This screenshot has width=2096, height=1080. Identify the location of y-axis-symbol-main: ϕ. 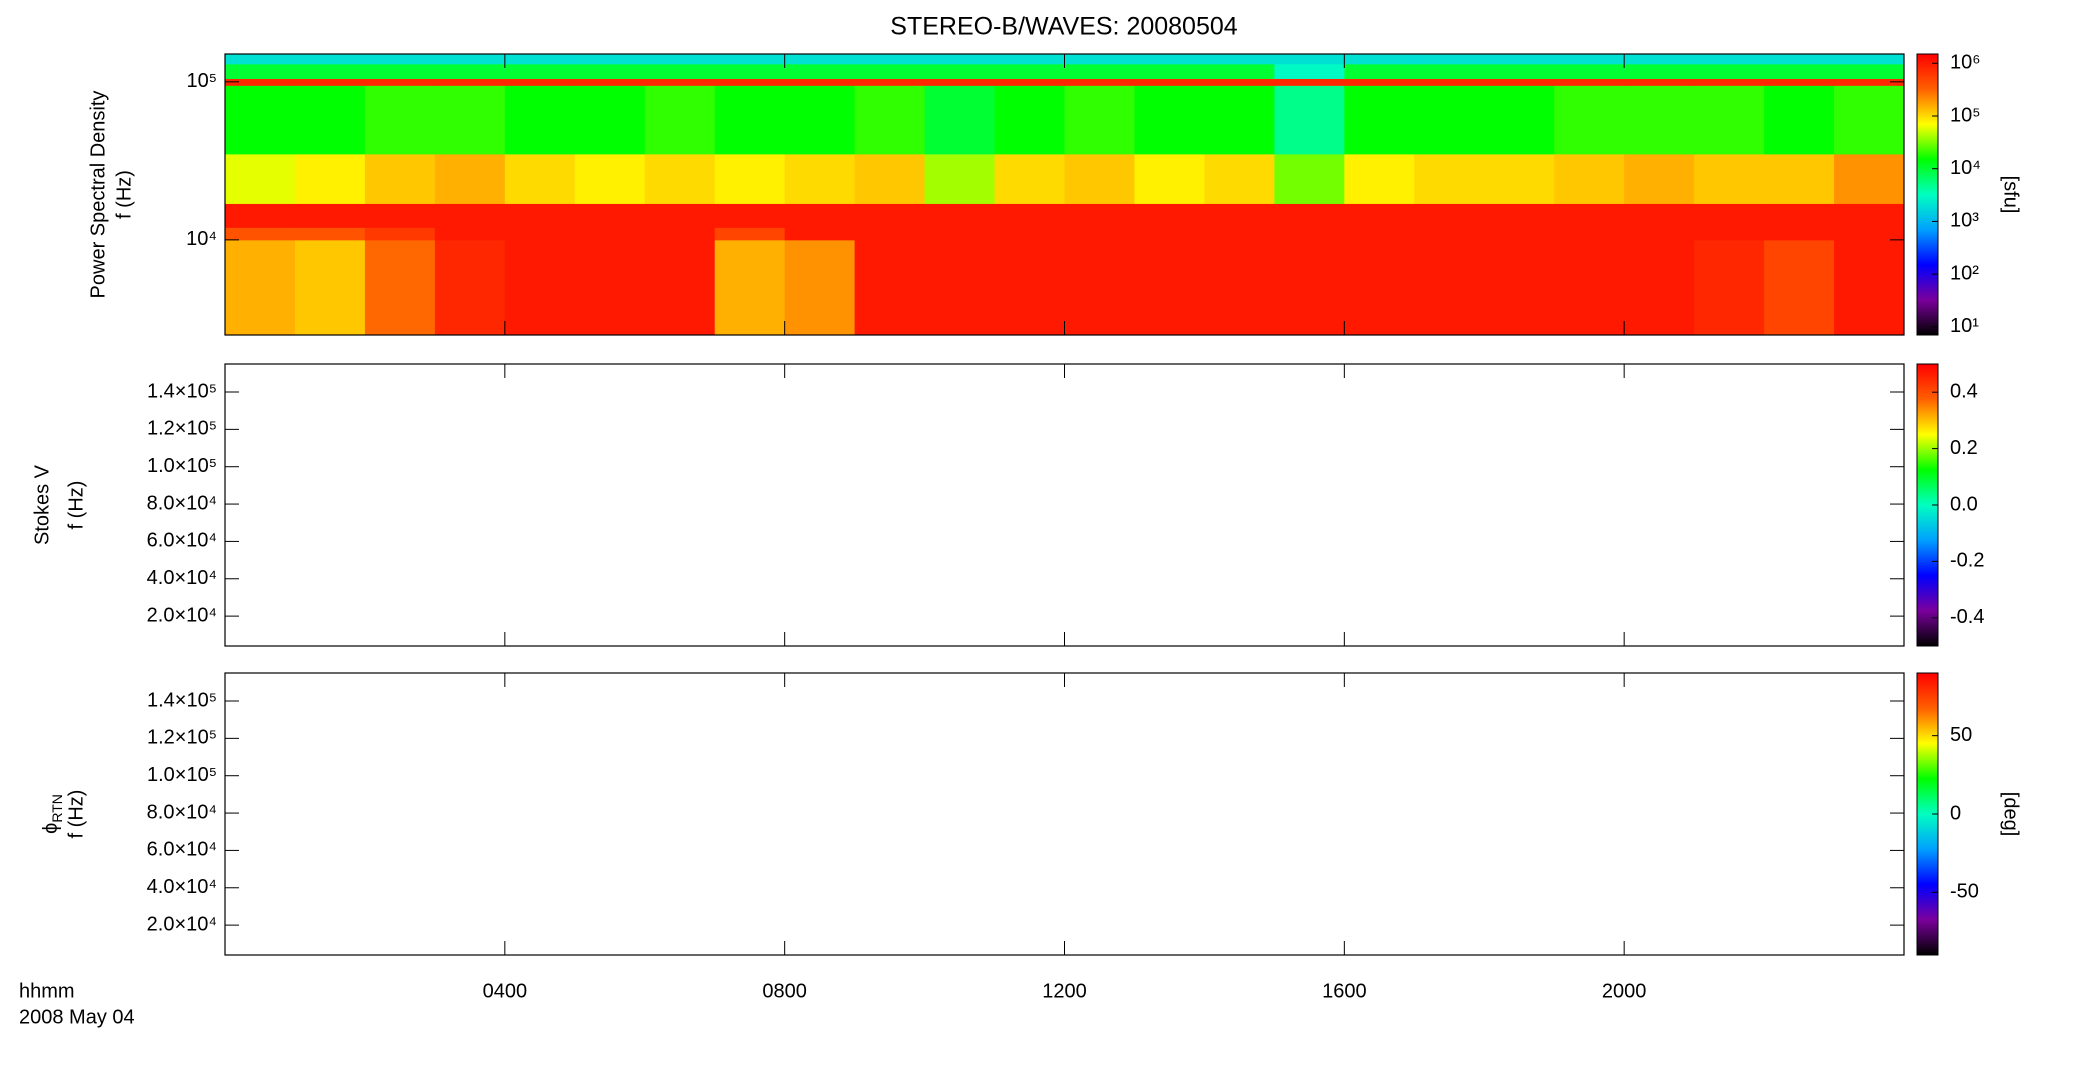
(51, 828).